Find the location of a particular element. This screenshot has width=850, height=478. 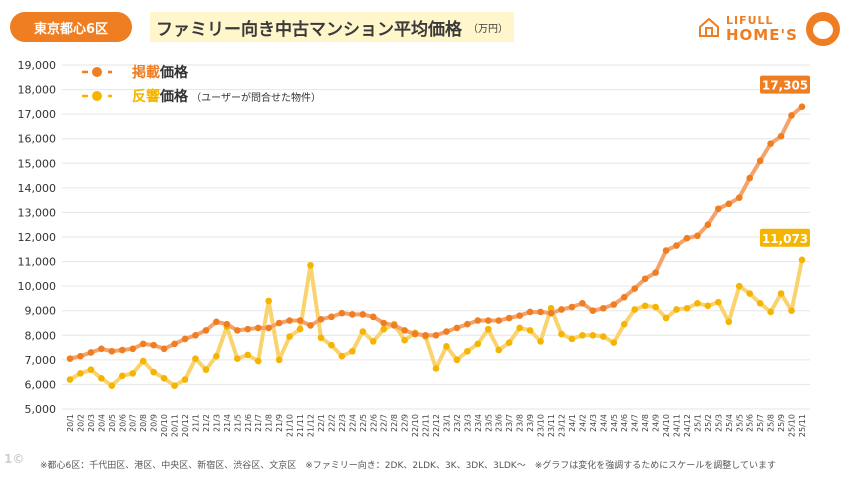

watermark-logo: 1© is located at coordinates (14, 459).